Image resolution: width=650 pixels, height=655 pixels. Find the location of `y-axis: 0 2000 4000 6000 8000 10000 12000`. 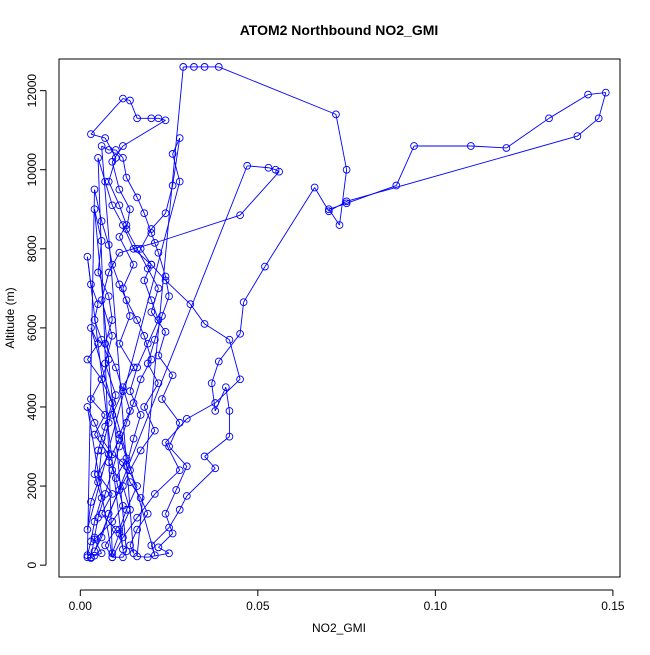

y-axis: 0 2000 4000 6000 8000 10000 12000 is located at coordinates (36, 321).